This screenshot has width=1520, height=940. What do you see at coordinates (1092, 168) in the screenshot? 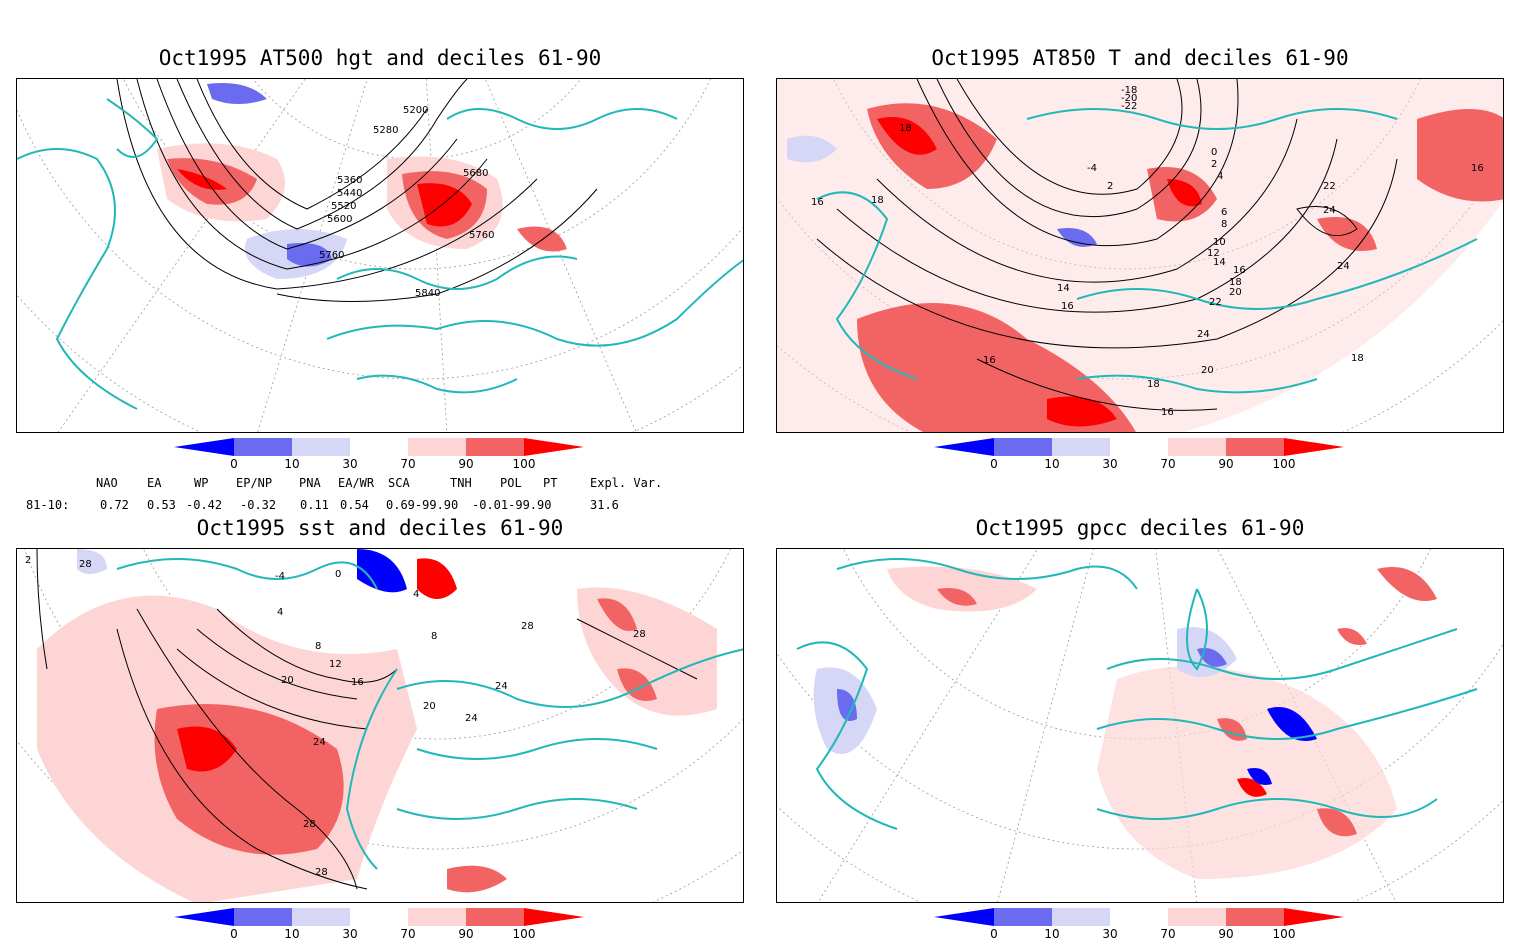
I see `contour-label: -4` at bounding box center [1092, 168].